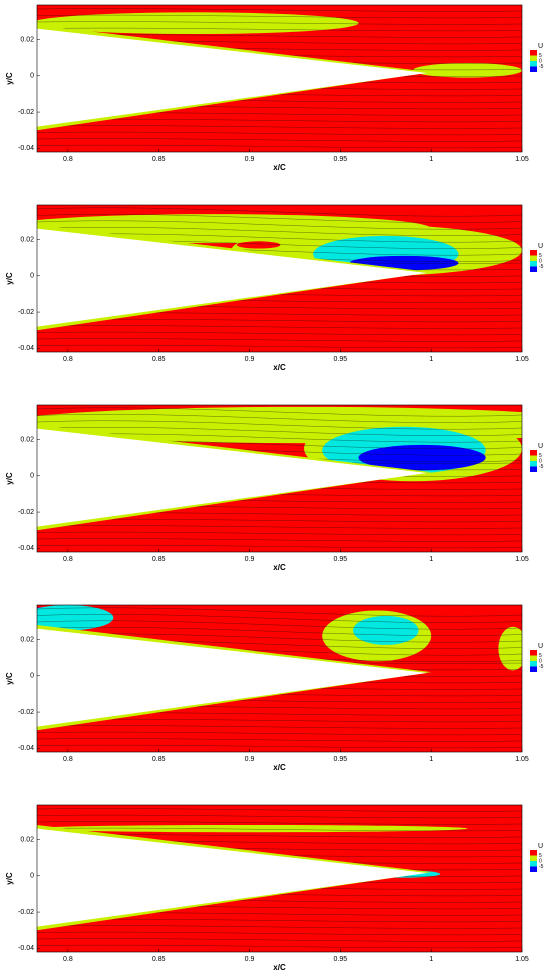 This screenshot has height=979, width=550. What do you see at coordinates (159, 159) in the screenshot?
I see `x-tick-label: 0.85` at bounding box center [159, 159].